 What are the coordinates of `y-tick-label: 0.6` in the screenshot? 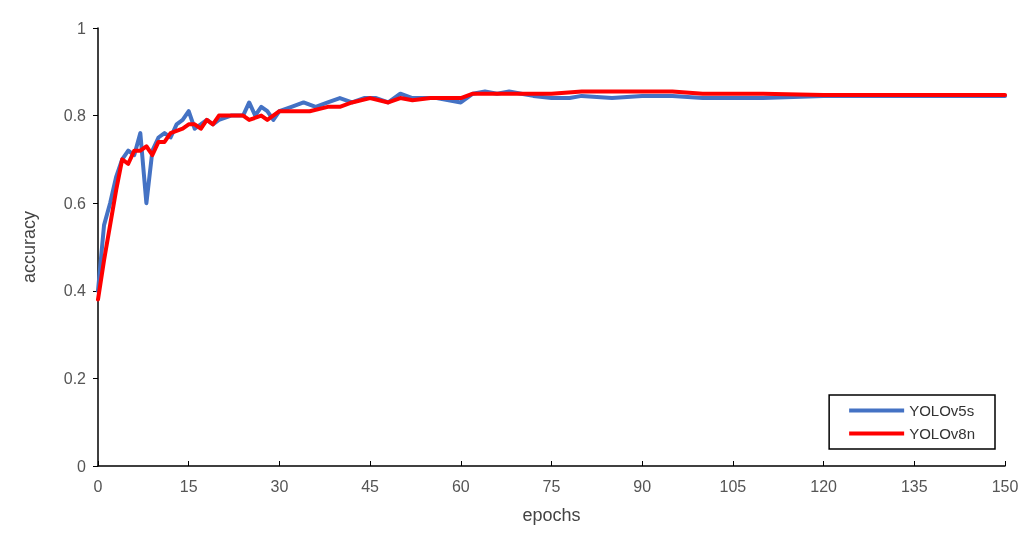 It's located at (75, 203).